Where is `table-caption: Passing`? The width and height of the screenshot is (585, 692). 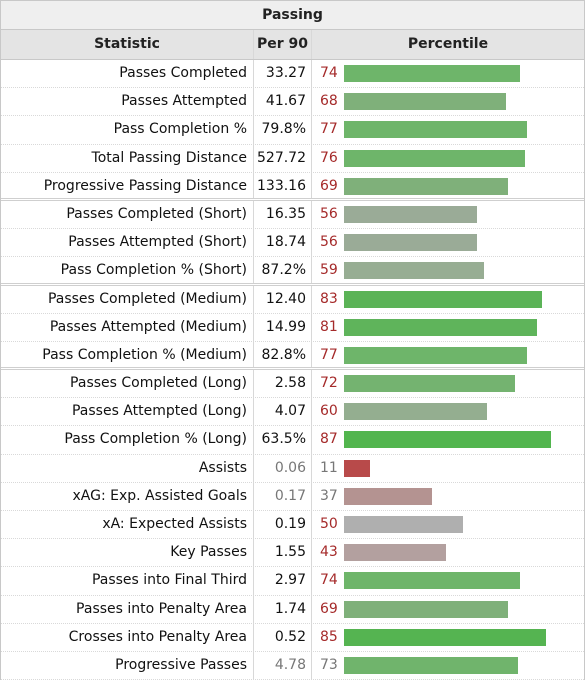 table-caption: Passing is located at coordinates (292, 15).